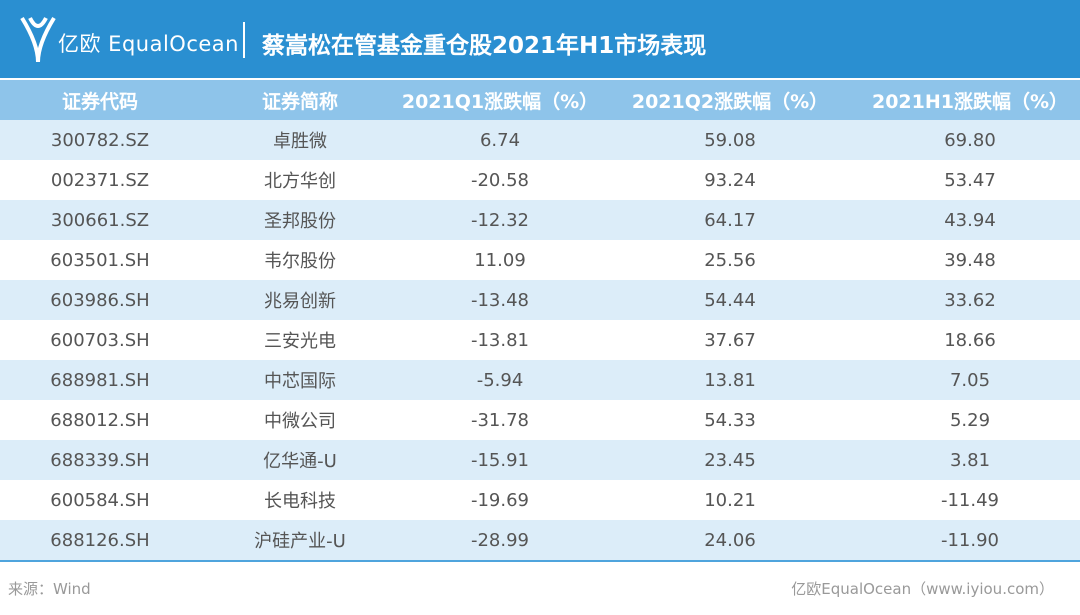 The image size is (1080, 615). What do you see at coordinates (730, 541) in the screenshot?
I see `table-cell: 24.06` at bounding box center [730, 541].